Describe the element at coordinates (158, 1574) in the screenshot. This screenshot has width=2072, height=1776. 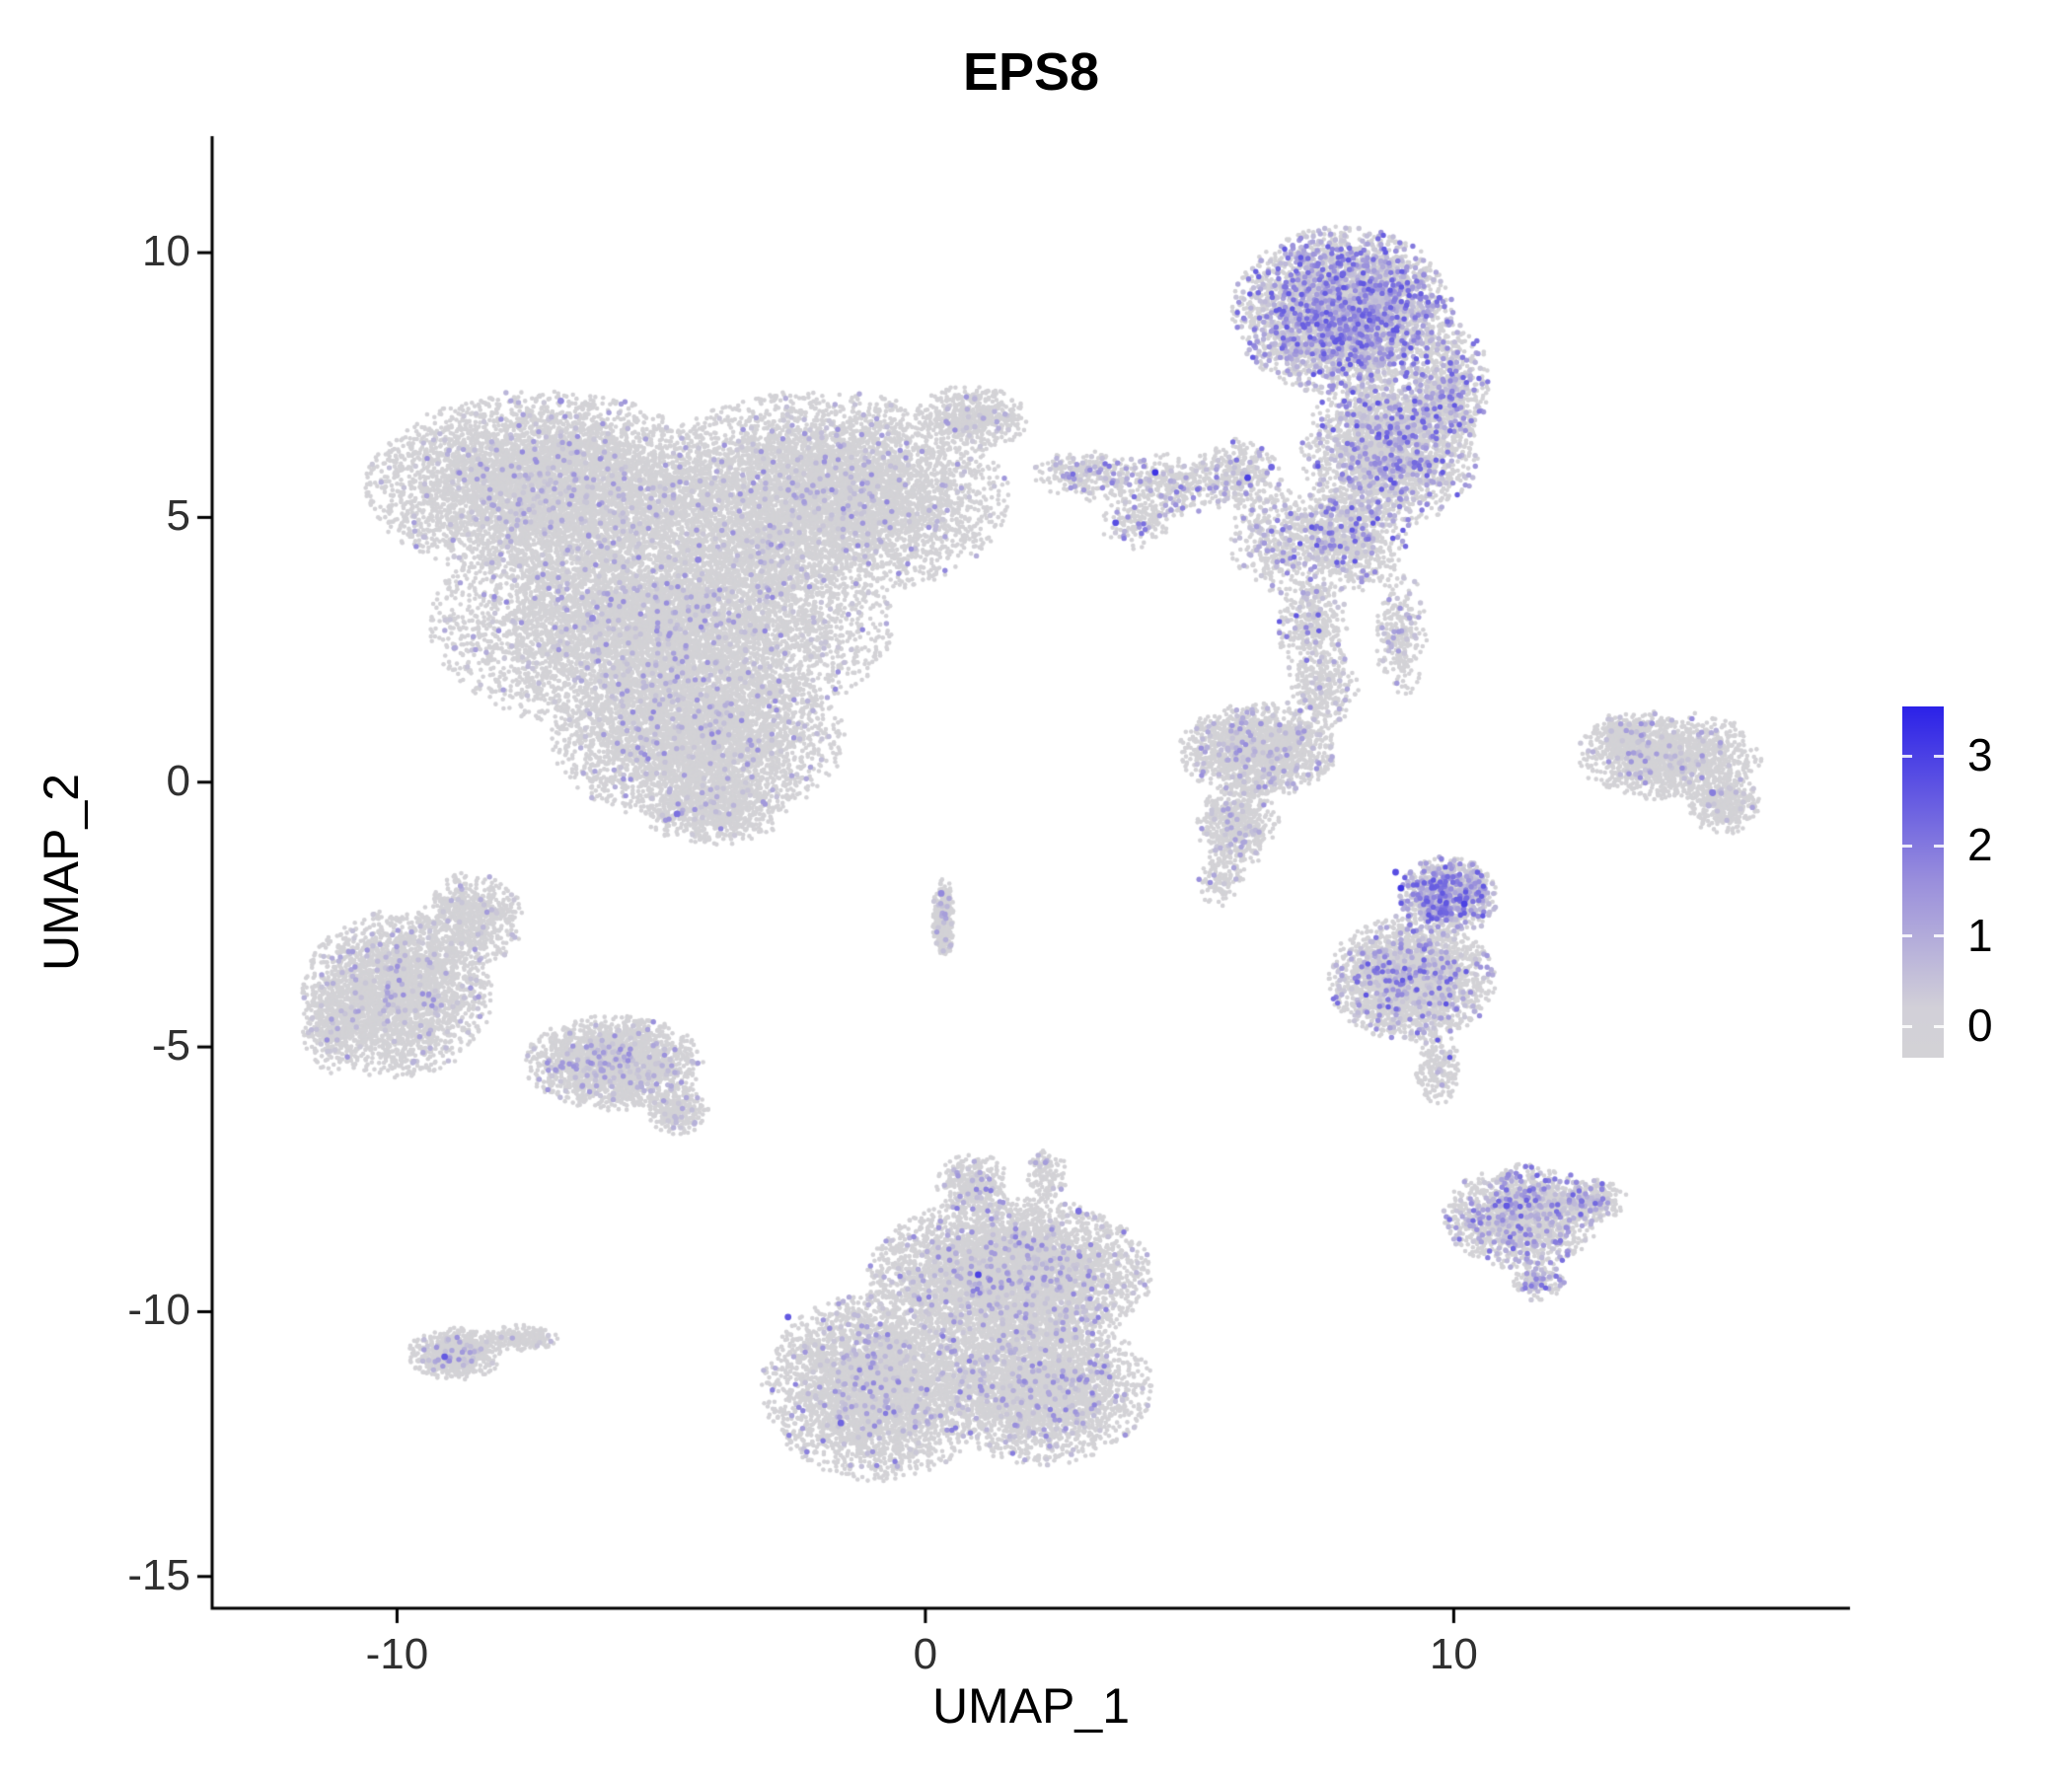
I see `y-tick-label: -15` at that location.